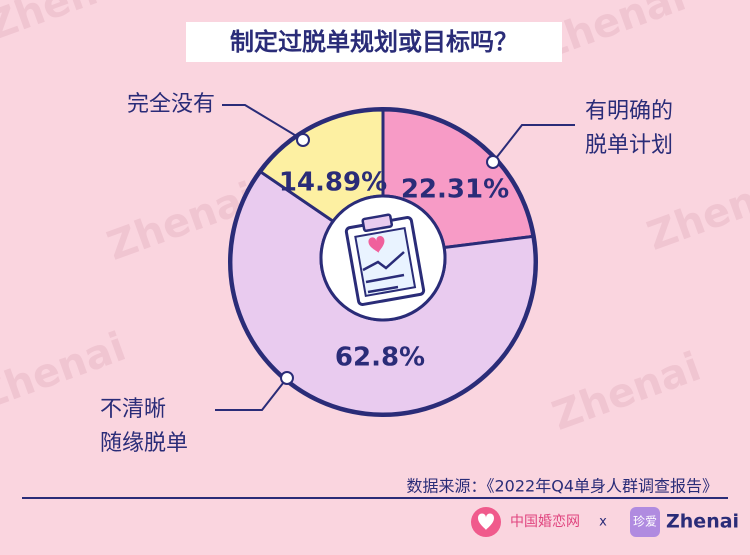 Image resolution: width=750 pixels, height=555 pixels. I want to click on title-highlight, so click(374, 42).